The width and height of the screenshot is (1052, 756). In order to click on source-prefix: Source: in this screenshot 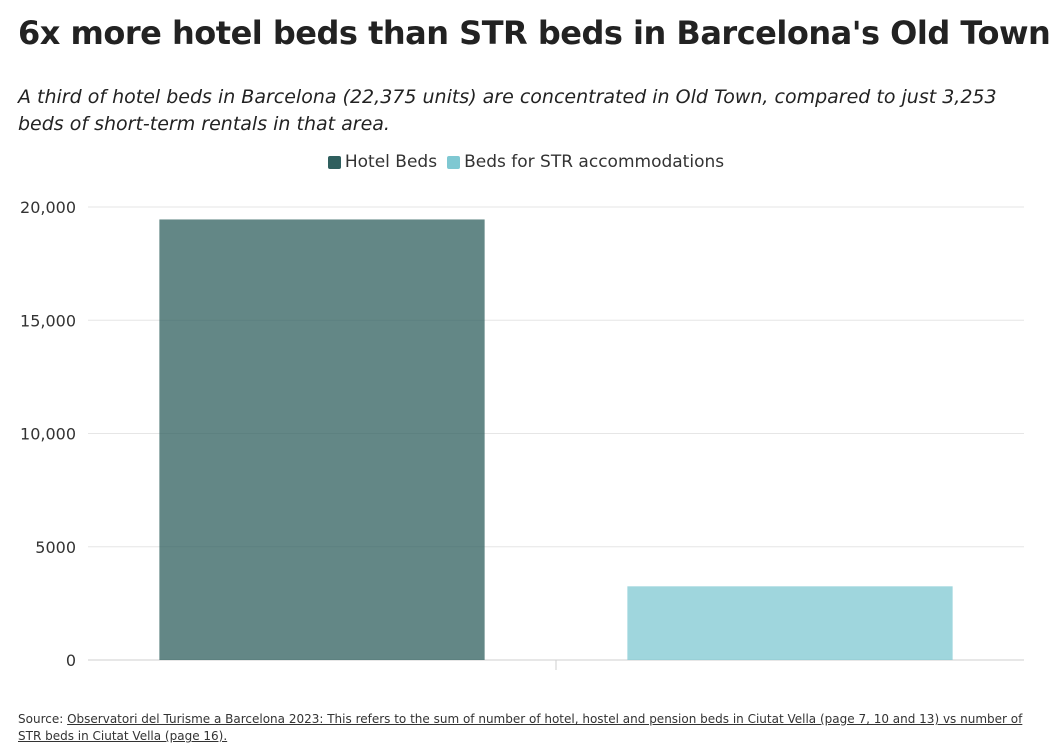, I will do `click(41, 719)`.